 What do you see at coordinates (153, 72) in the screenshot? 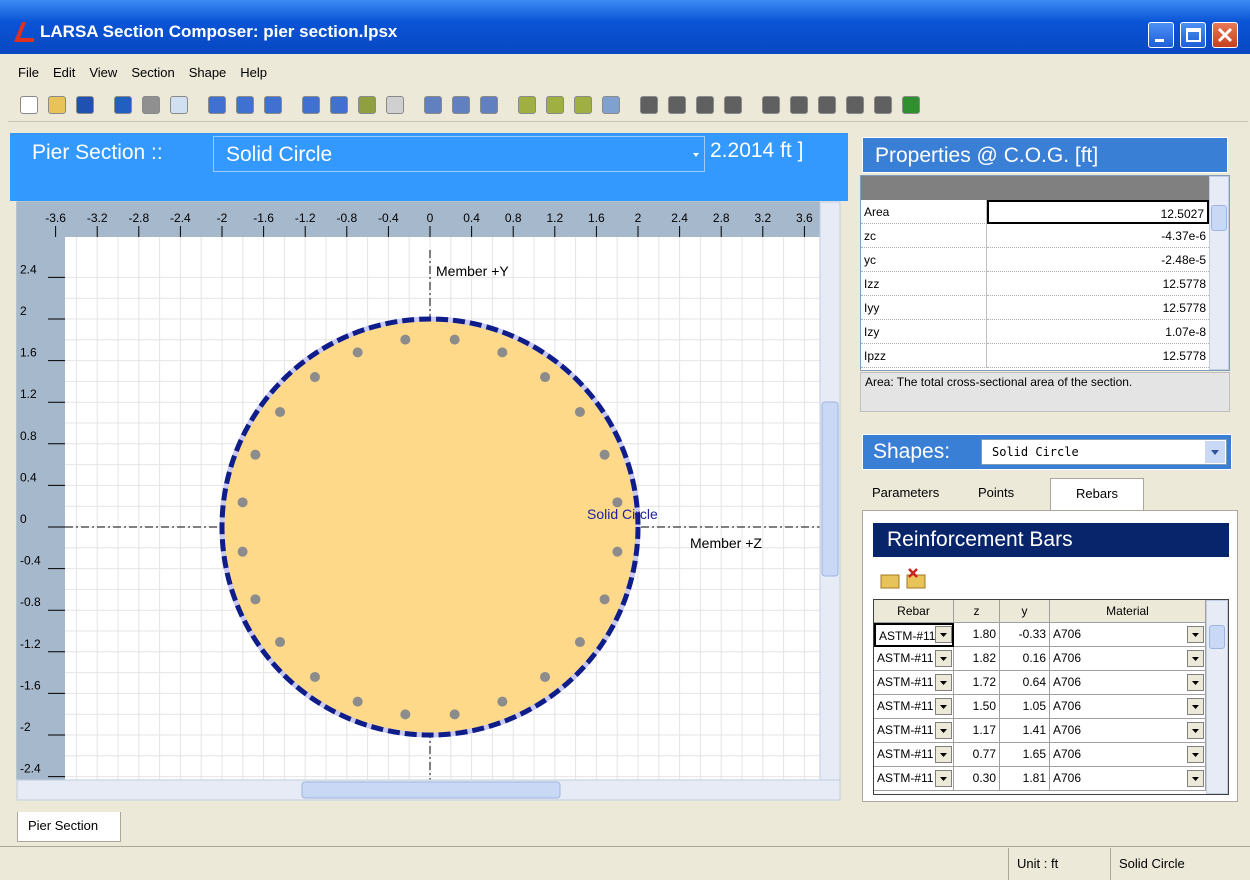
I see `menu-item: Section` at bounding box center [153, 72].